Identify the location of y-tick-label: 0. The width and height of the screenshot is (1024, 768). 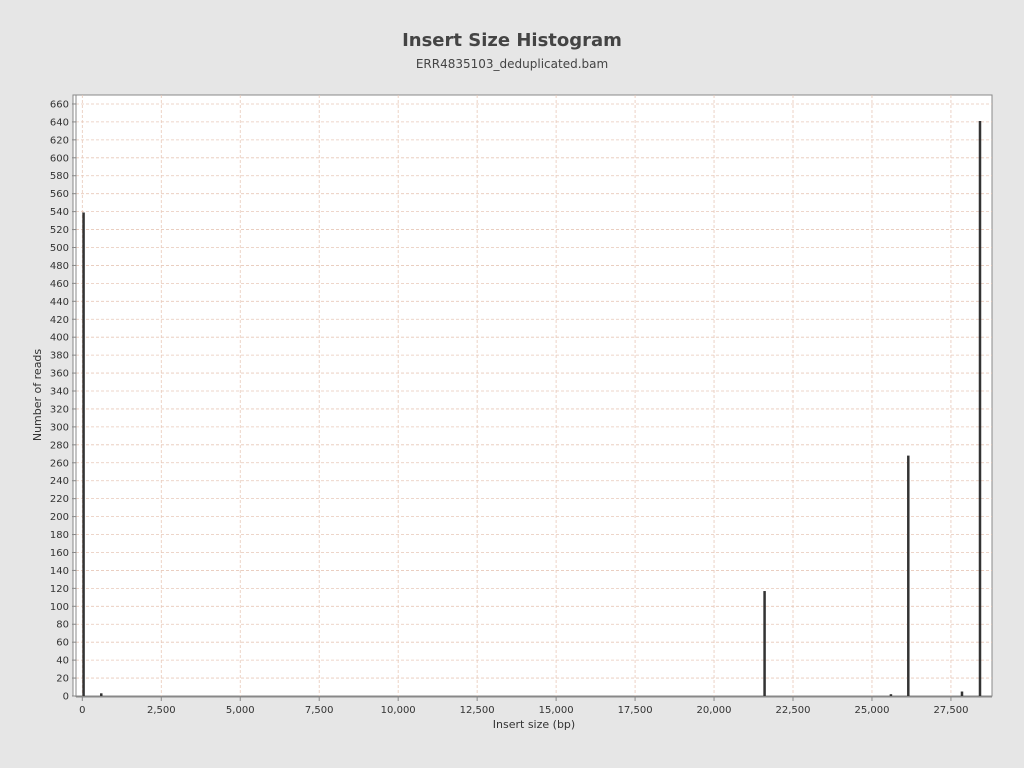
(66, 697).